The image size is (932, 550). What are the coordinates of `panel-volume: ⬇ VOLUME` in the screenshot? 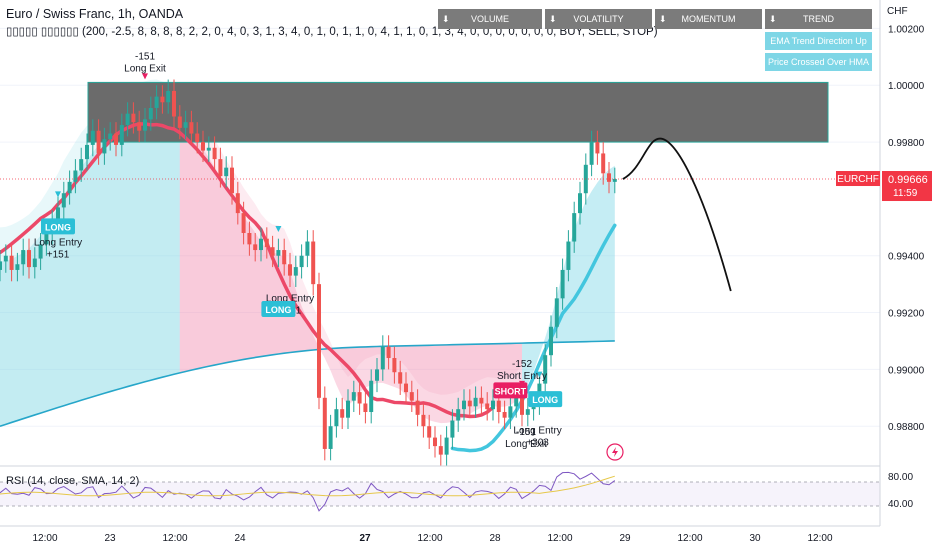 It's located at (490, 19).